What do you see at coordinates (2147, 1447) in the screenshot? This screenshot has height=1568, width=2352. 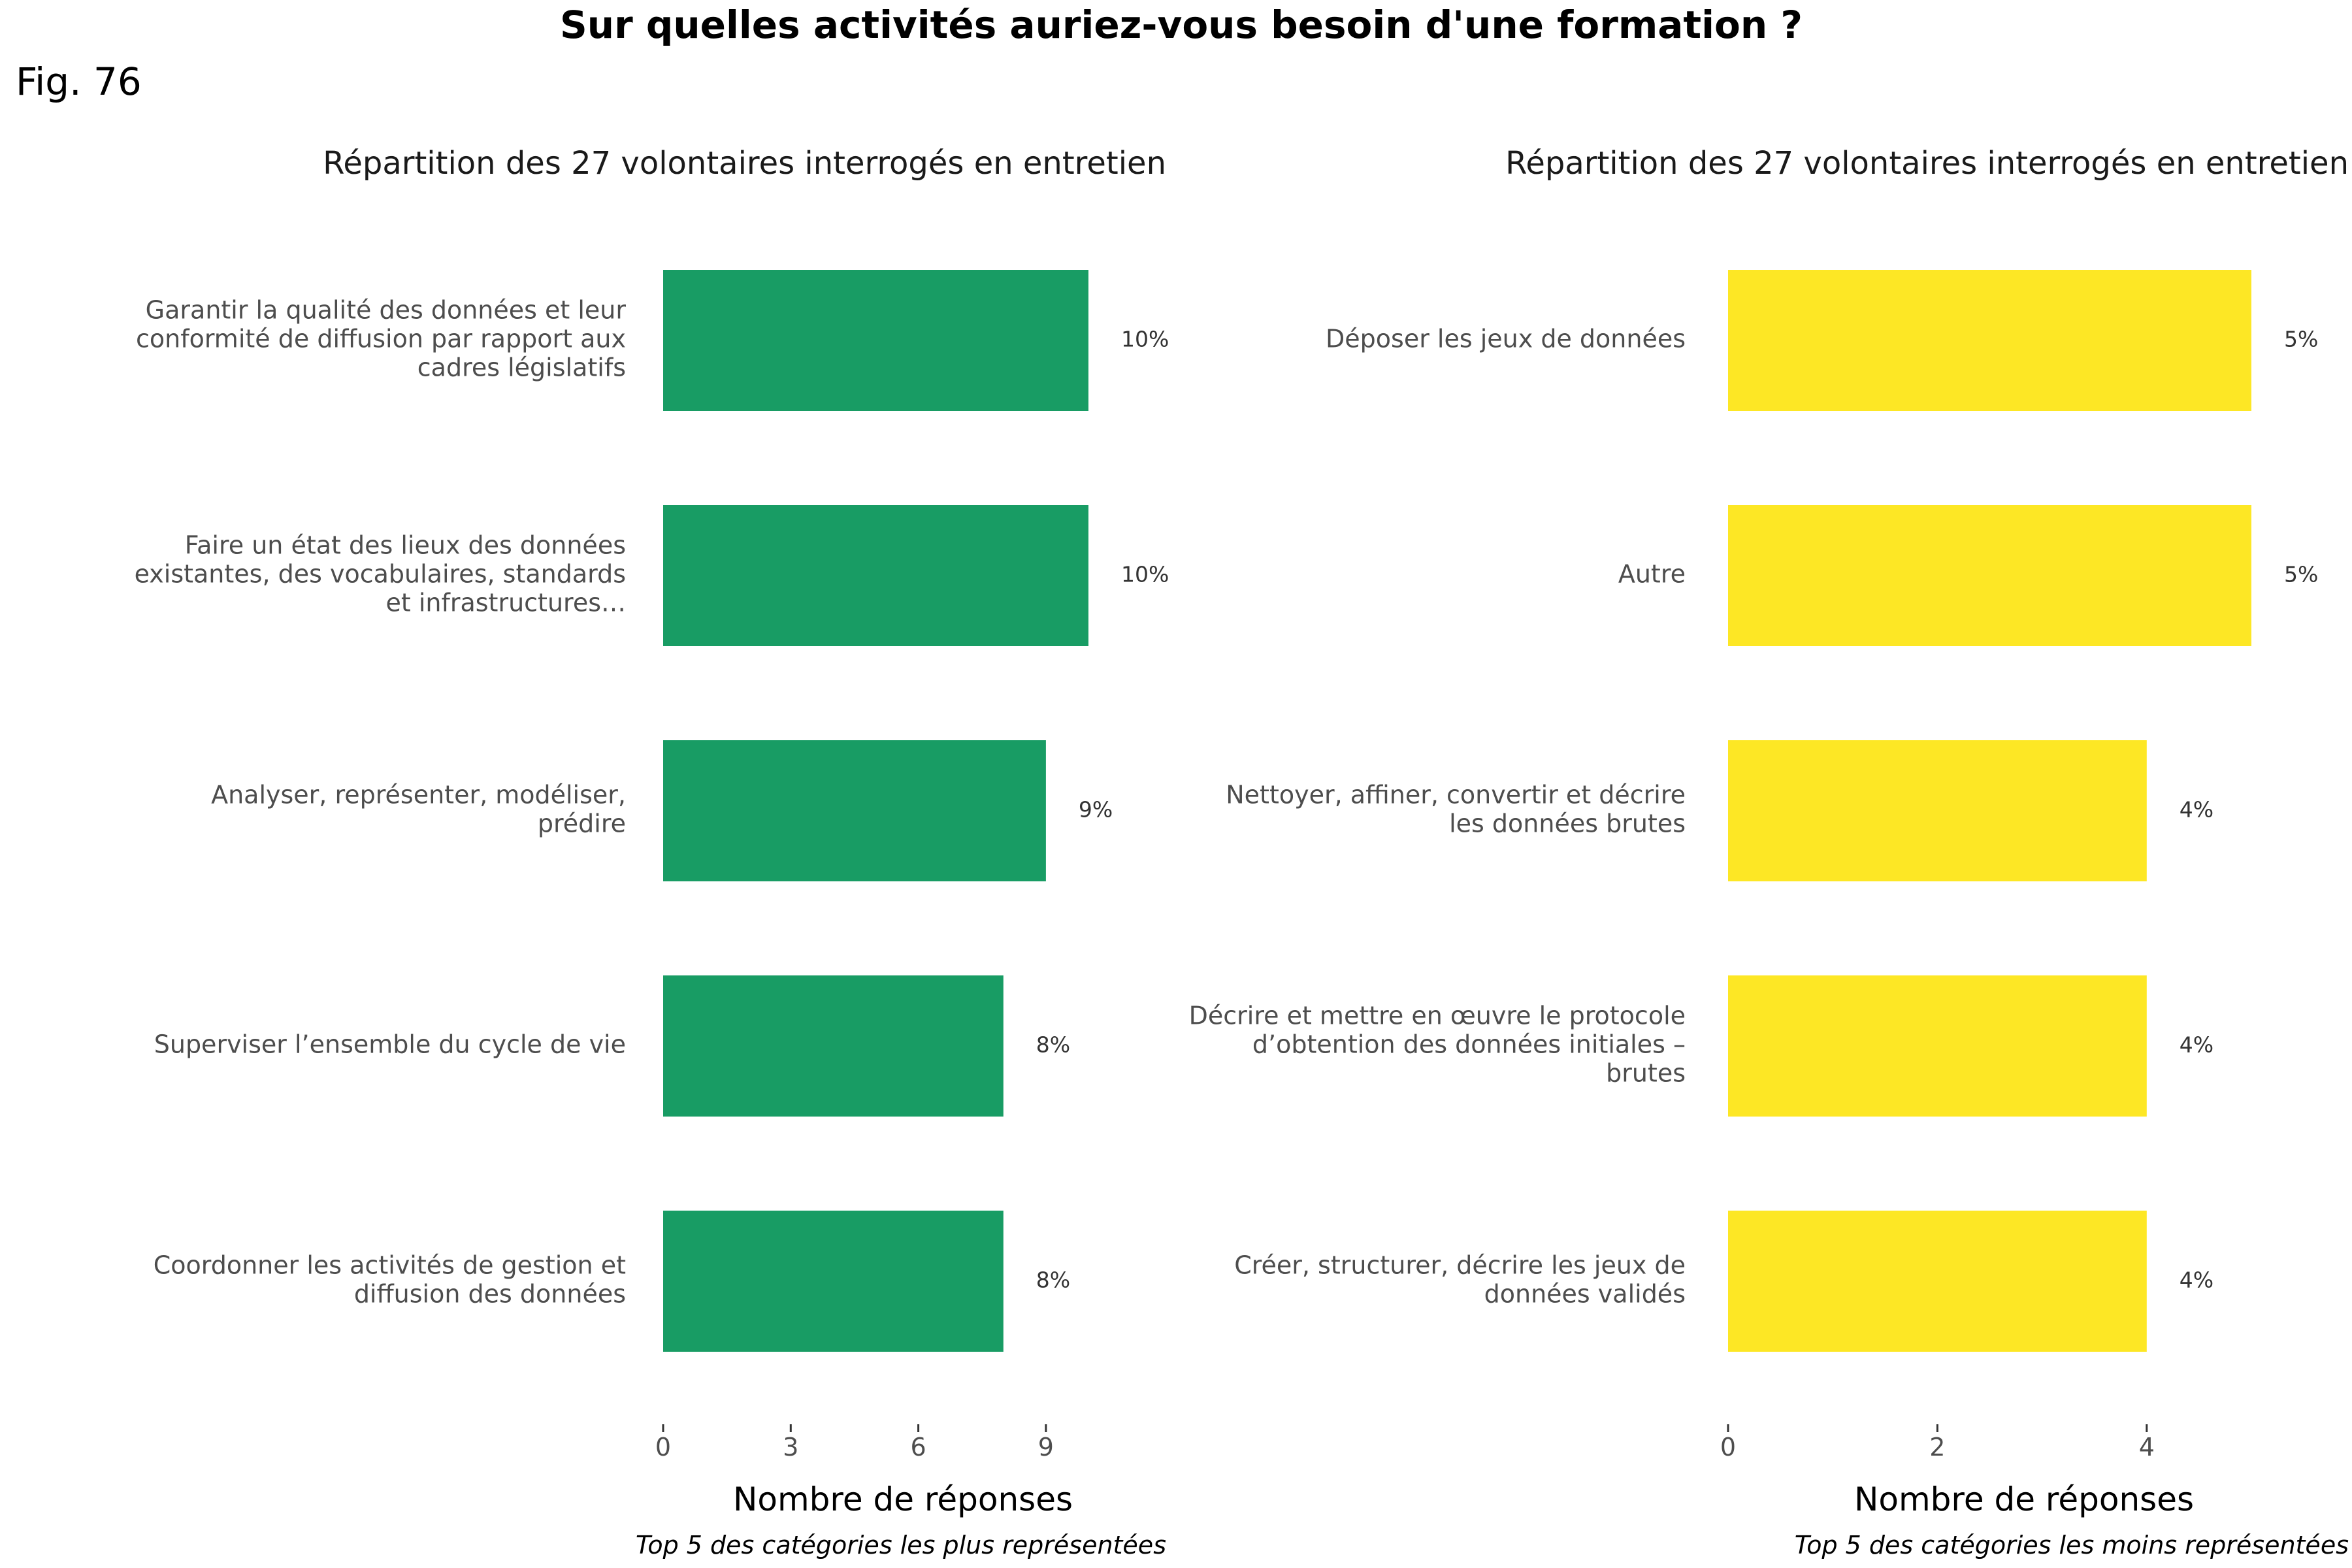 I see `tick-label: 4` at bounding box center [2147, 1447].